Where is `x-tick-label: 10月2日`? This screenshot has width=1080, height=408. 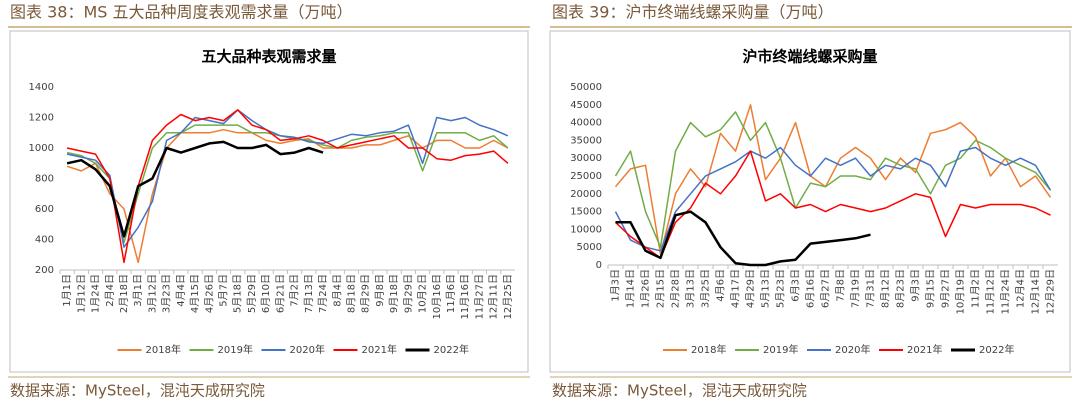 x-tick-label: 10月2日 is located at coordinates (423, 293).